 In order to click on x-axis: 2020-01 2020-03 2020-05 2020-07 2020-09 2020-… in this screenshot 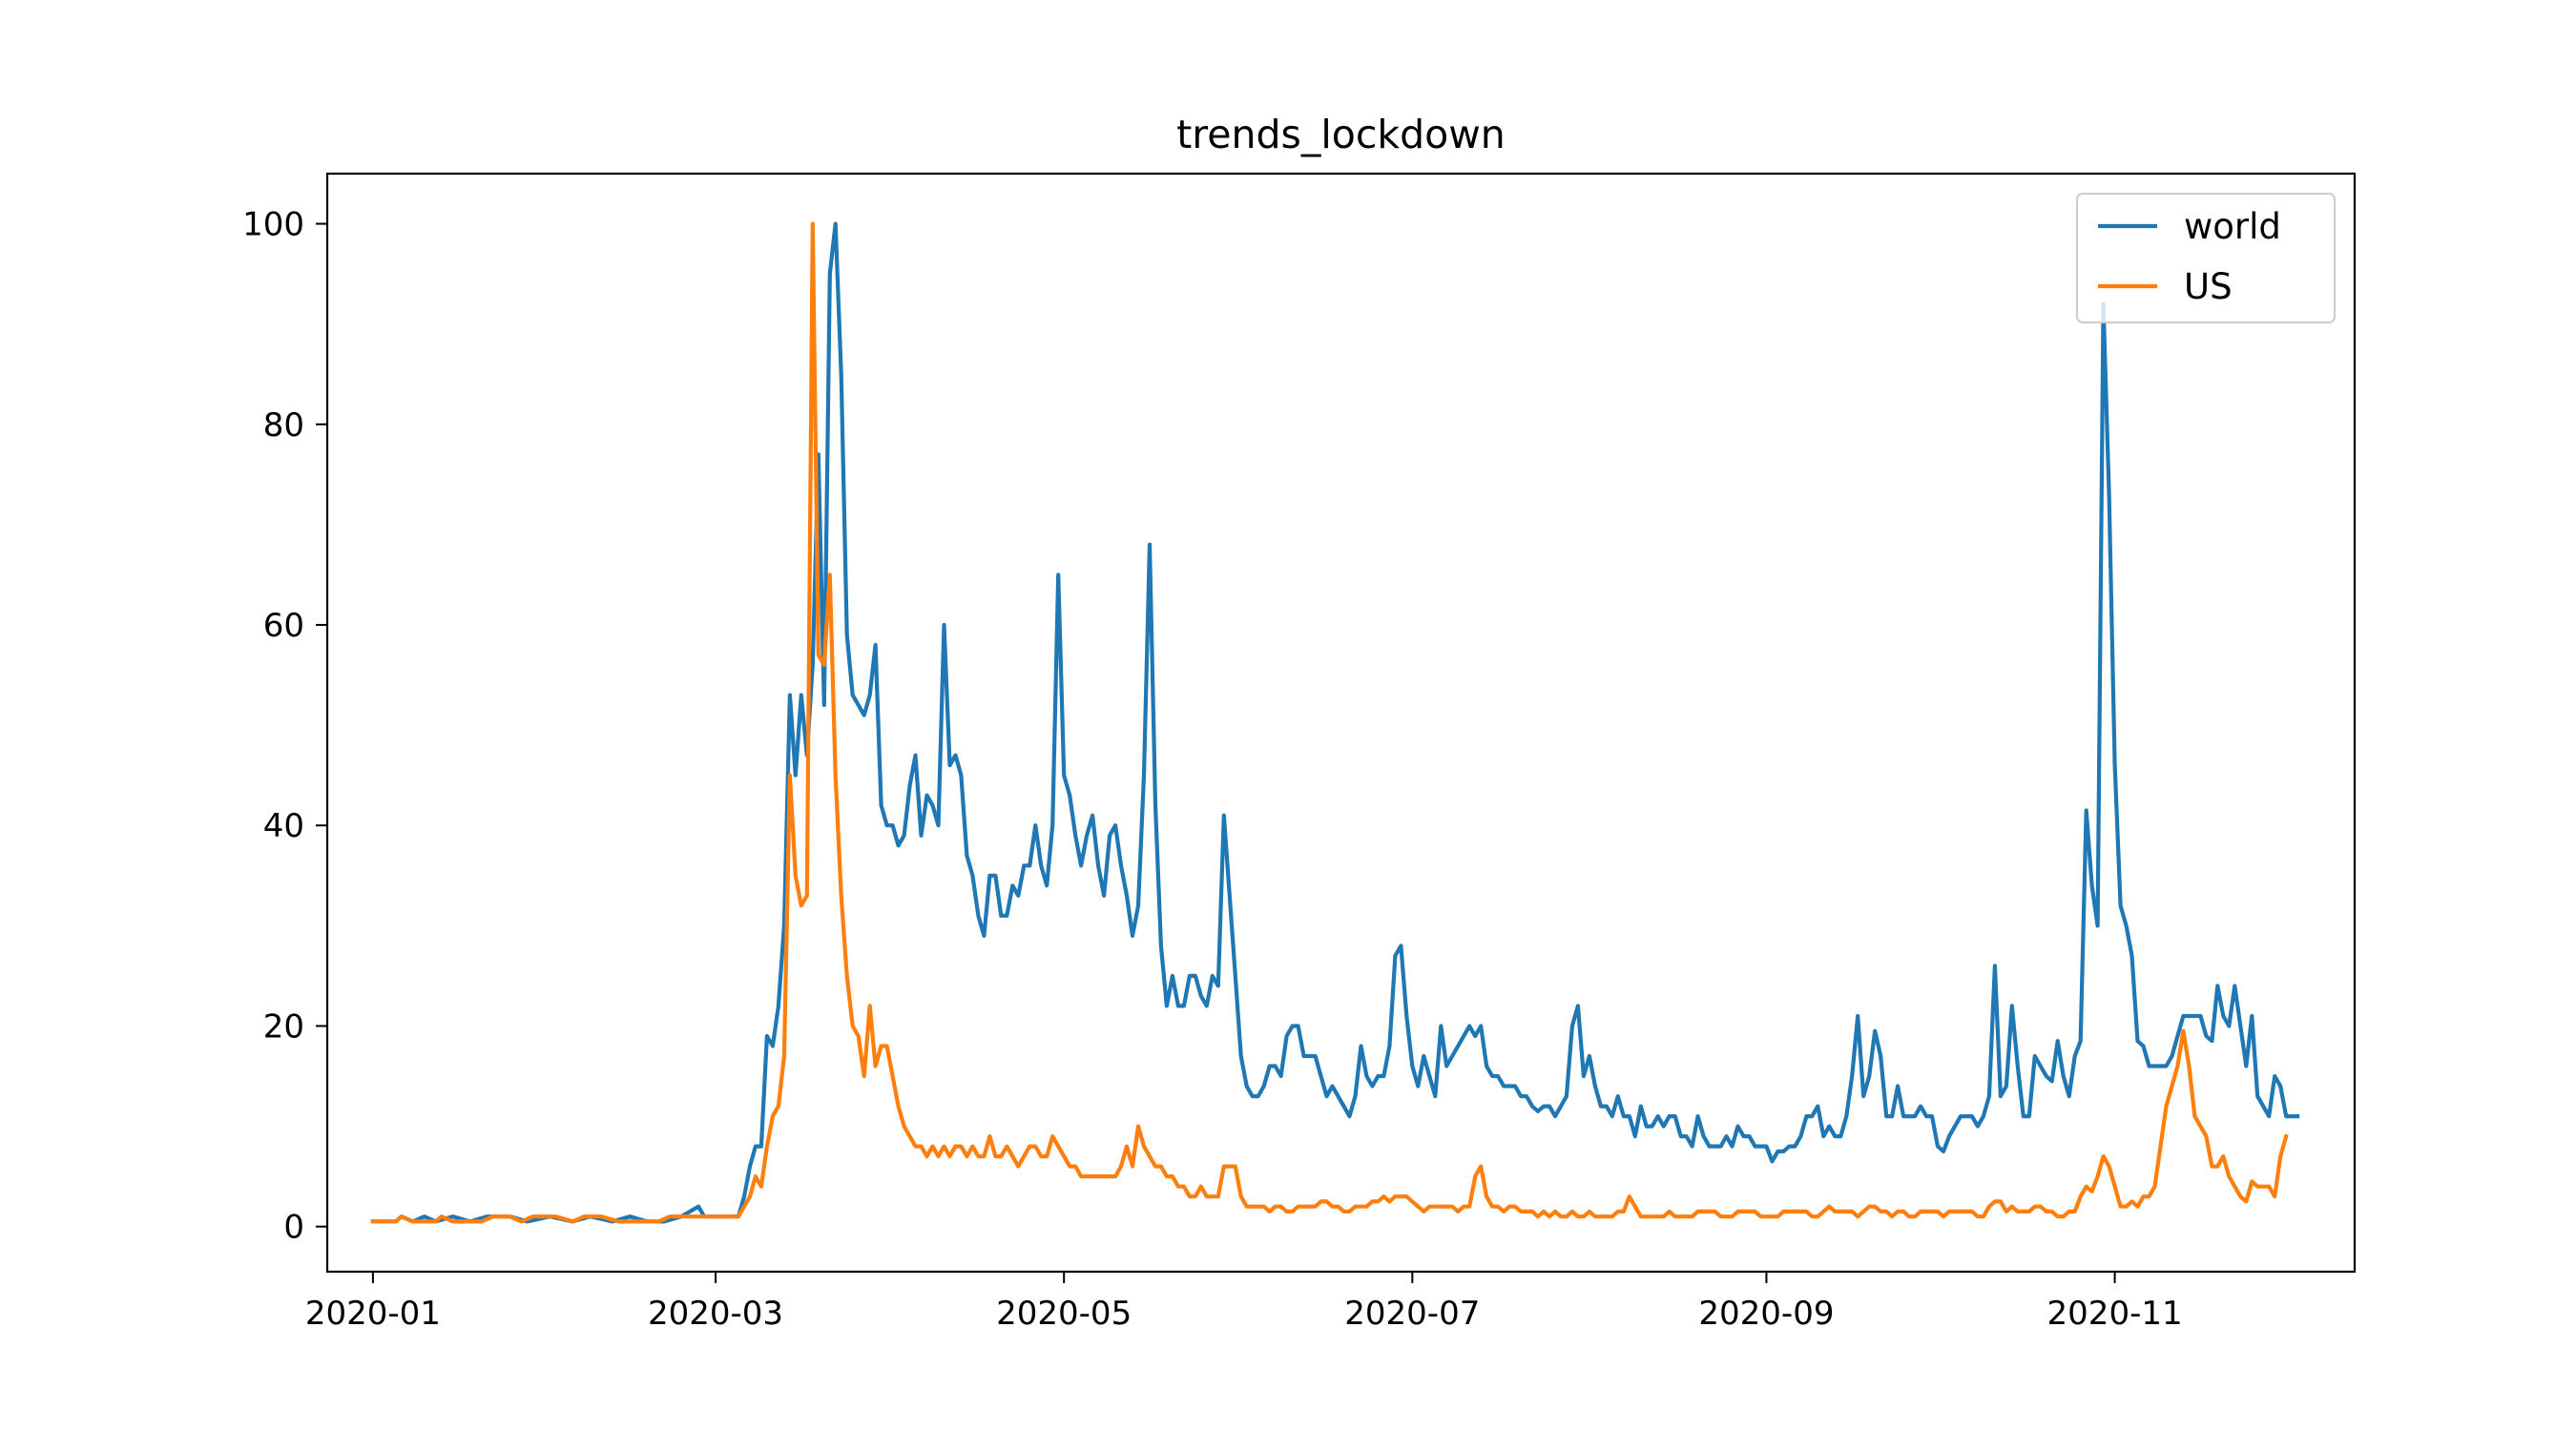, I will do `click(1244, 1302)`.